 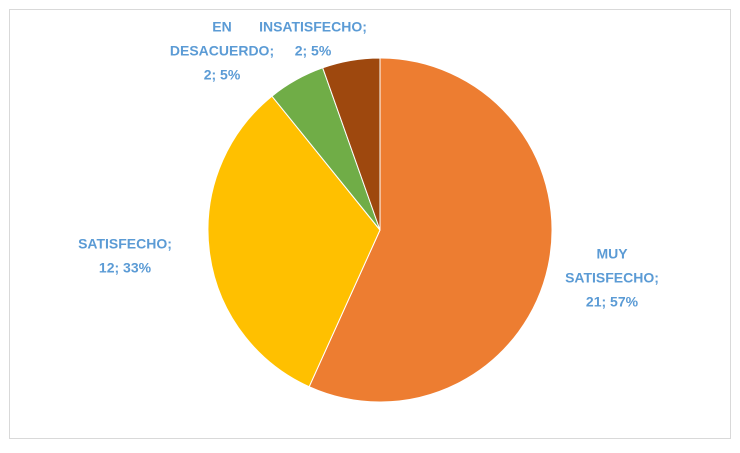 I want to click on data-label: EN, so click(x=221, y=27).